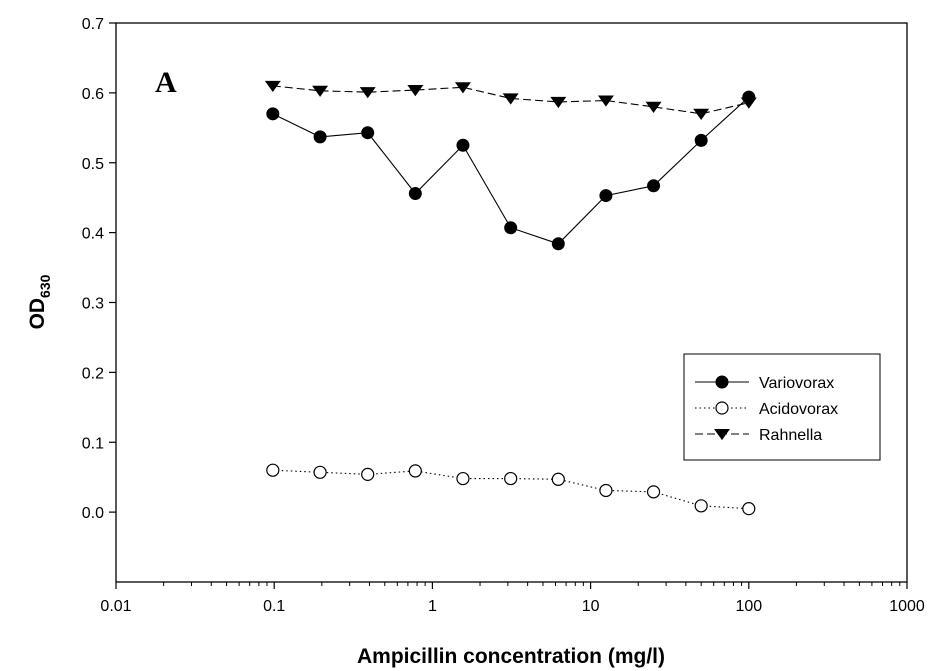 This screenshot has width=935, height=671. Describe the element at coordinates (722, 382) in the screenshot. I see `legend-marker-variovorax` at that location.